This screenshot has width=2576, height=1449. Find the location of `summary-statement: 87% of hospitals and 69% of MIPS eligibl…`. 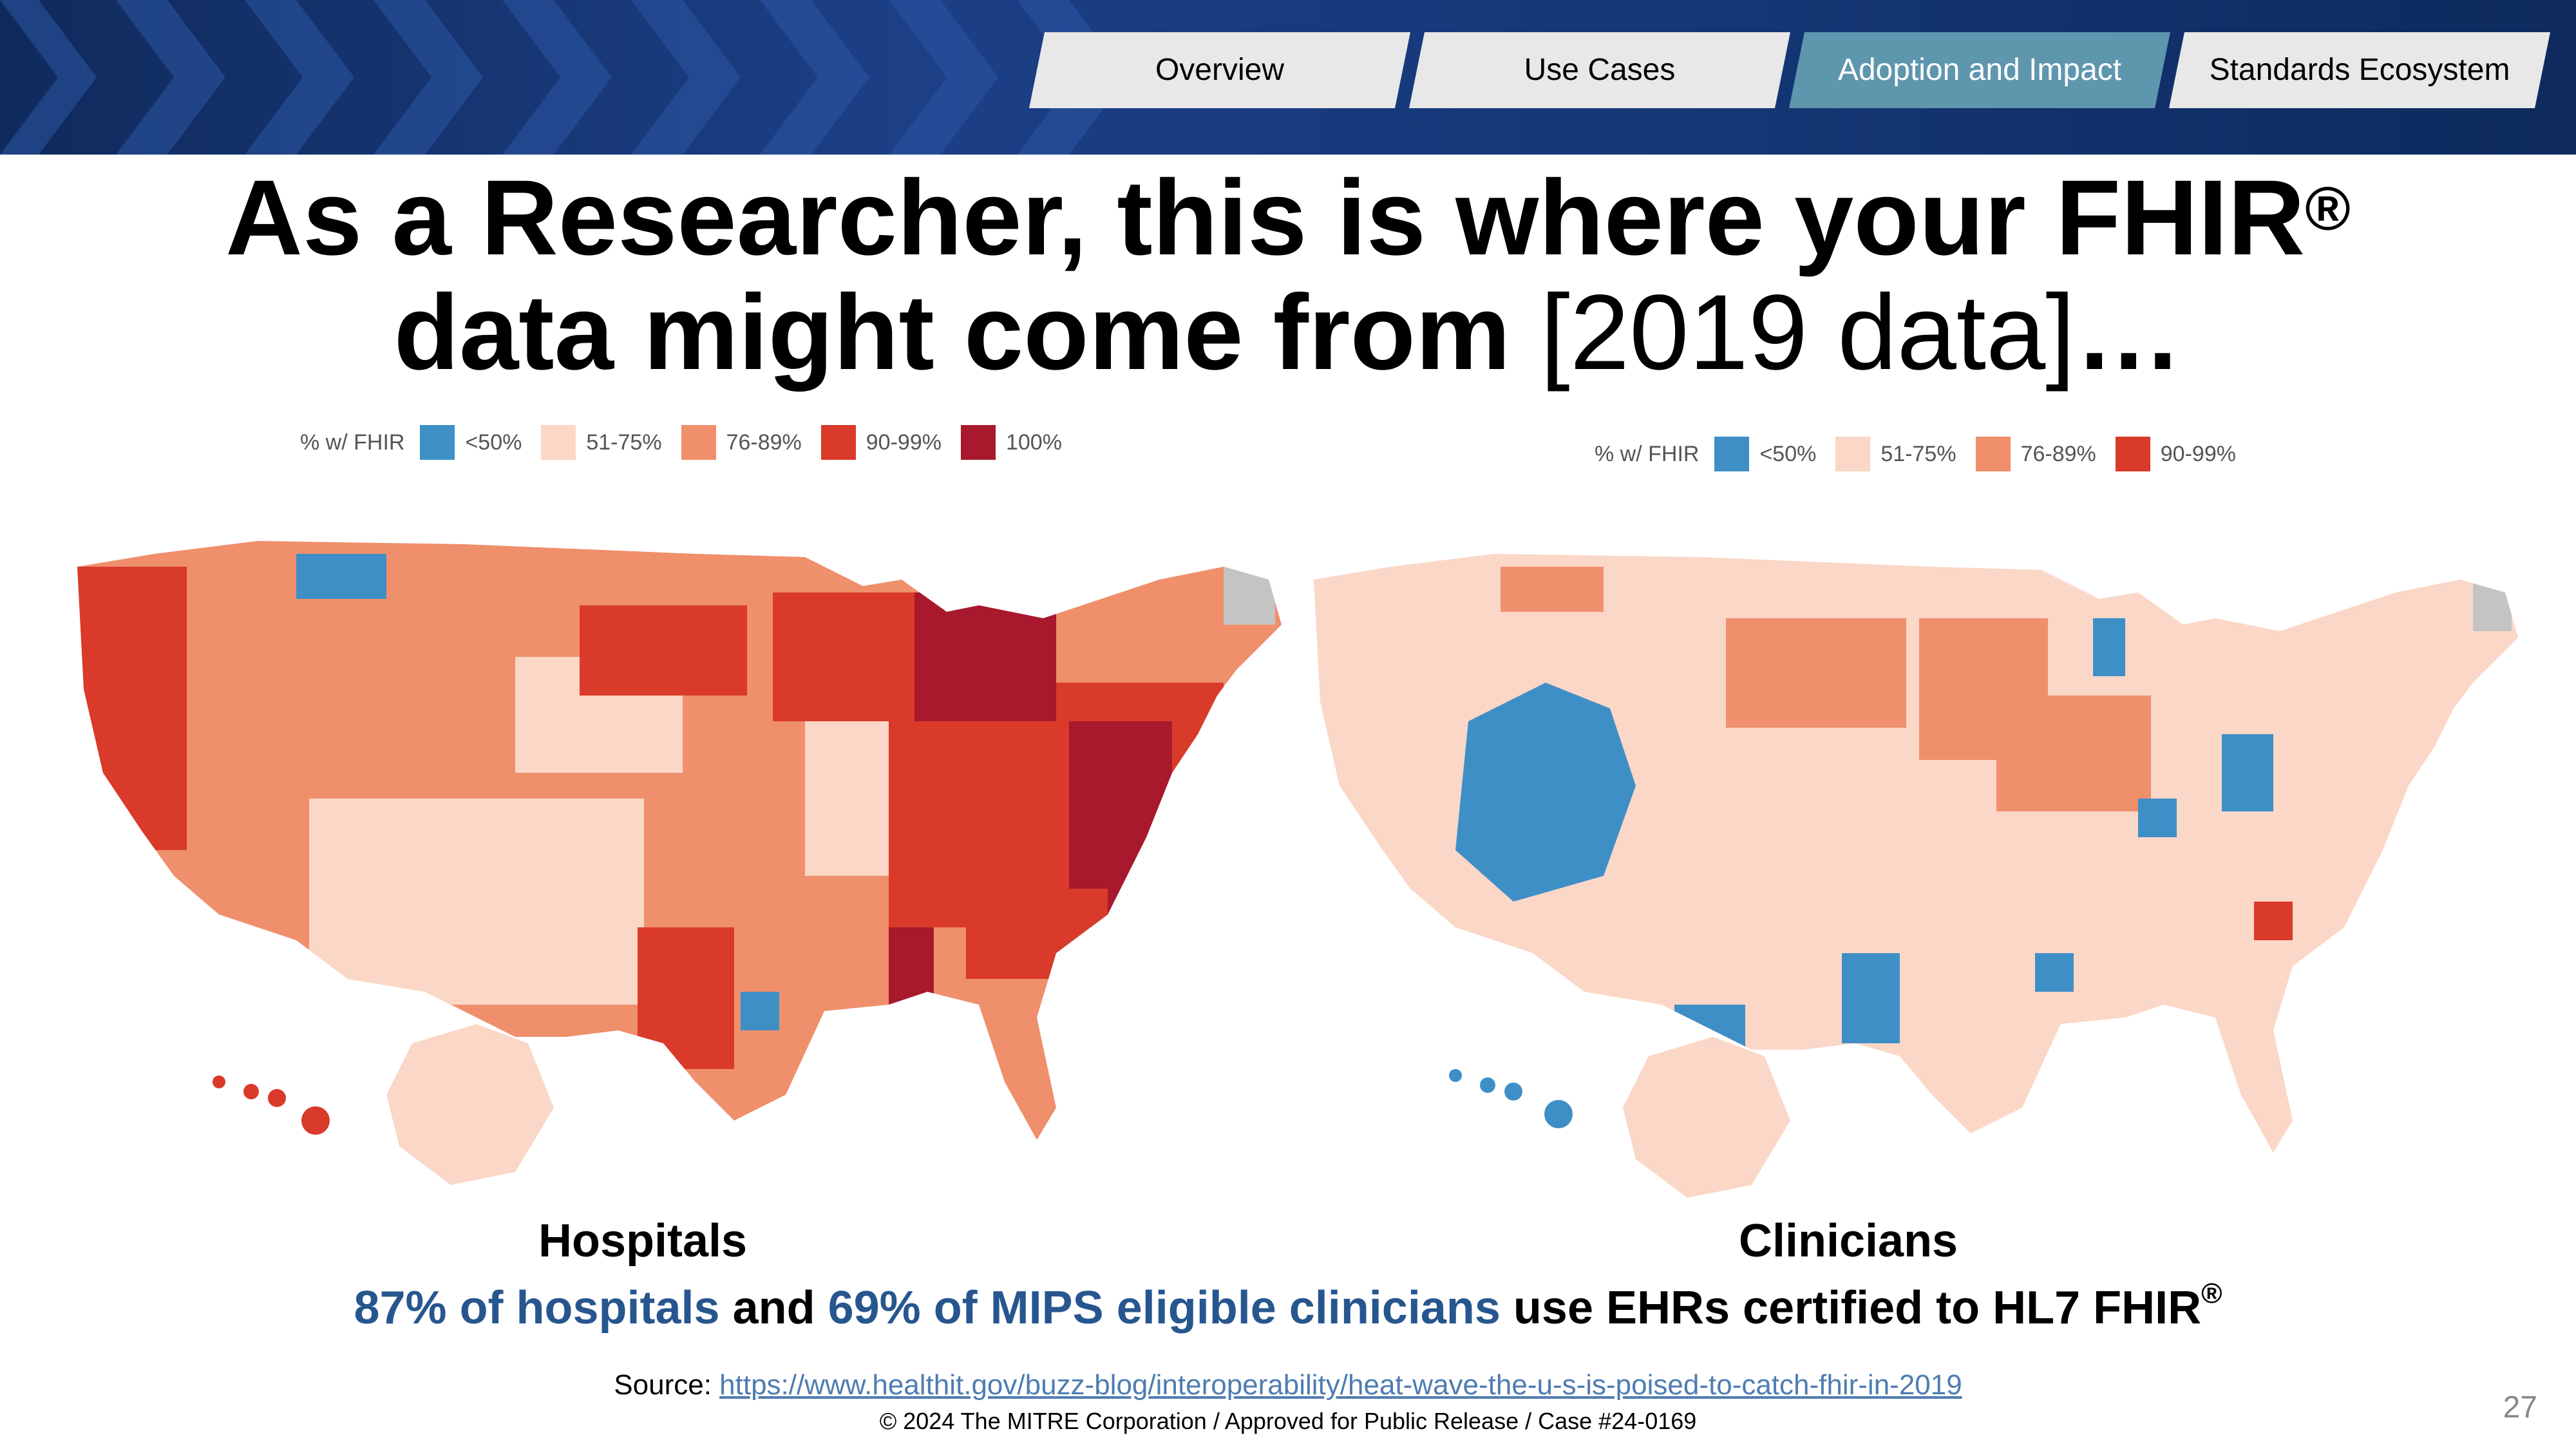

summary-statement: 87% of hospitals and 69% of MIPS eligibl… is located at coordinates (1288, 1306).